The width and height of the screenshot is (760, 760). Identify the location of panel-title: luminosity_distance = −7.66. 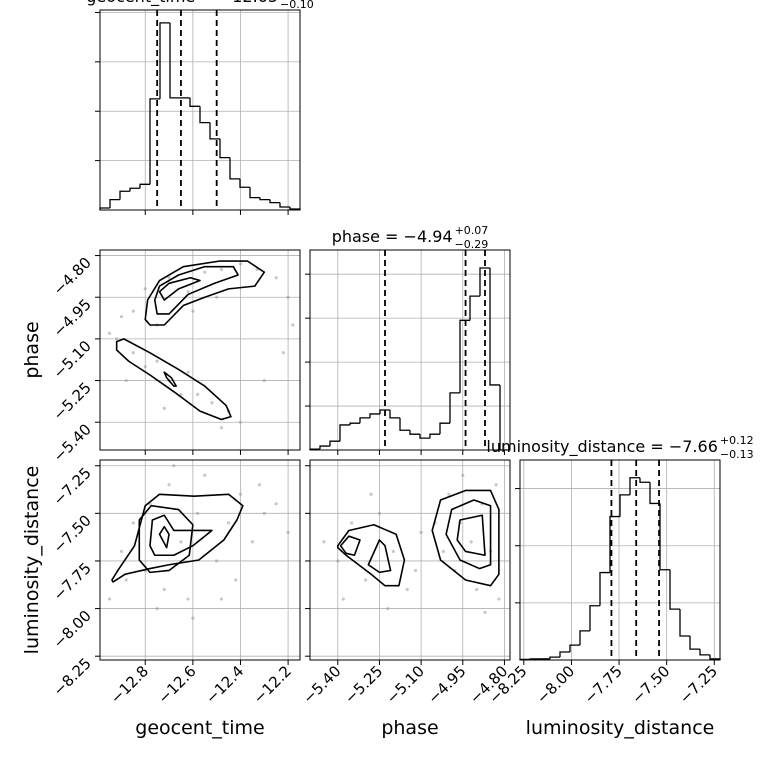
(601, 447).